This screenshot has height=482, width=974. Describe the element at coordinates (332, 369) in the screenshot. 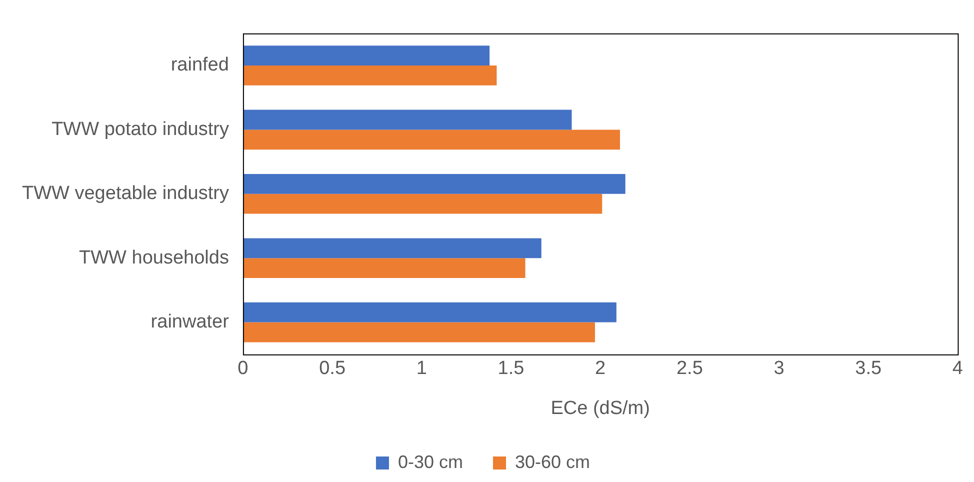

I see `x-tick-label: 0.5` at that location.